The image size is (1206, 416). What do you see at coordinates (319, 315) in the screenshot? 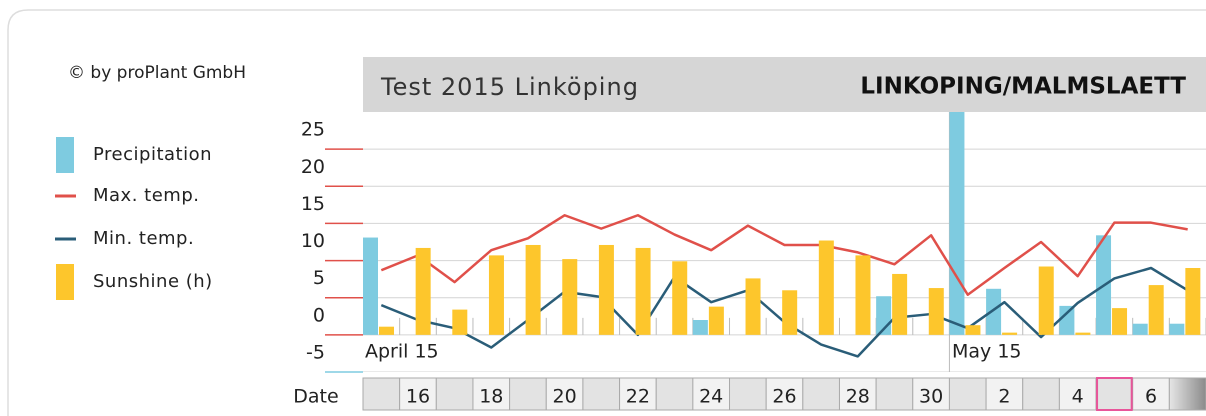
I see `y-tick-label: 0` at bounding box center [319, 315].